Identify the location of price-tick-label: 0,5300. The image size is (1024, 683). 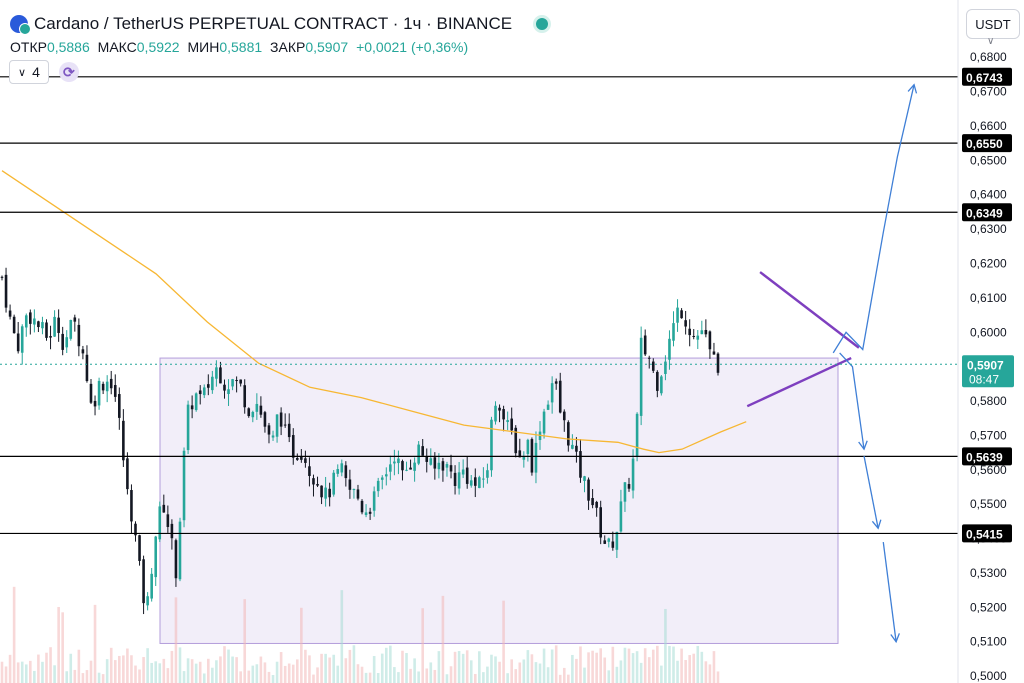
(988, 573).